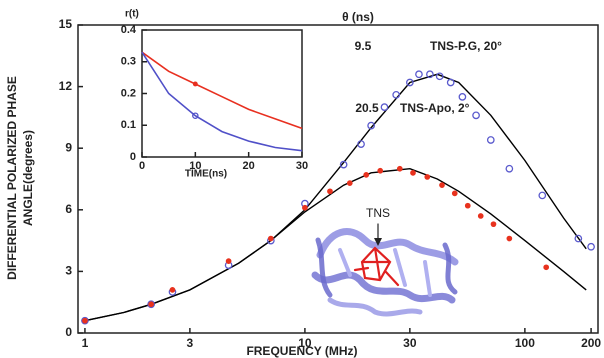 The height and width of the screenshot is (358, 604). I want to click on y-tick-label: 0.1, so click(128, 125).